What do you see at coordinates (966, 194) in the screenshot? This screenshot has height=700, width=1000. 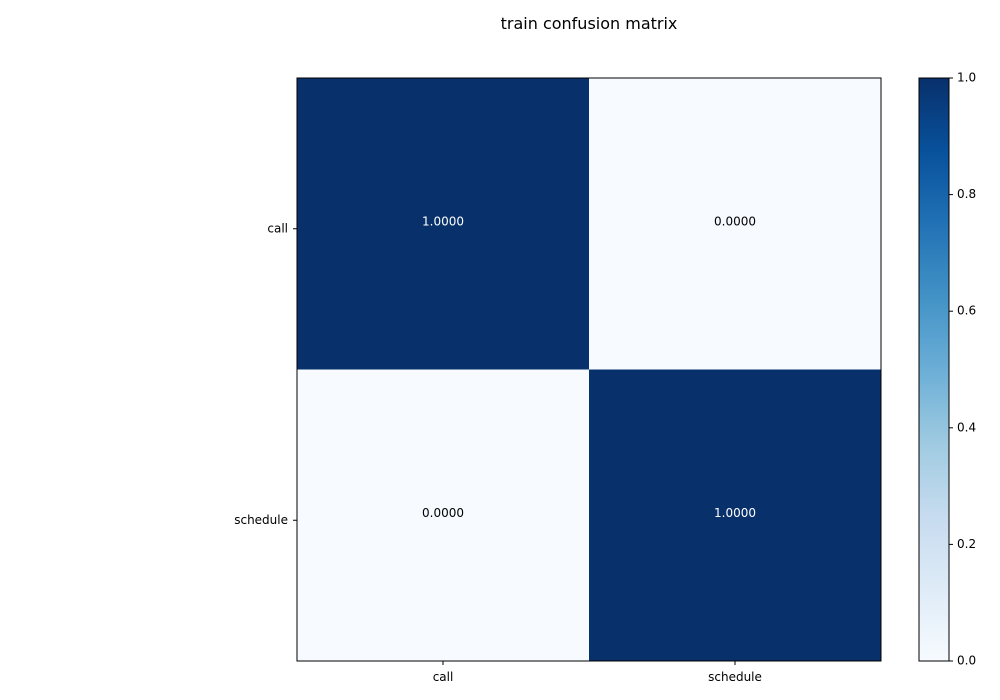 I see `colorbar-tick-label-4: 0.8` at bounding box center [966, 194].